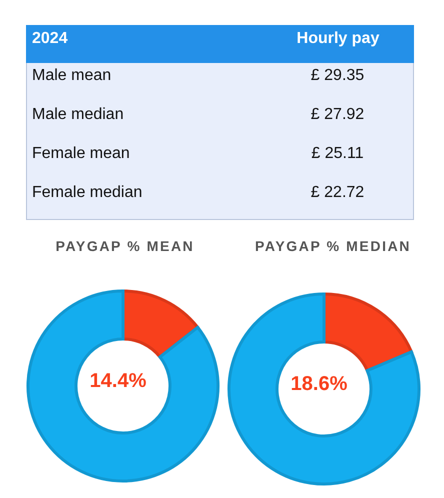 Image resolution: width=444 pixels, height=498 pixels. I want to click on chart-title: PAYGAP % MEAN, so click(125, 246).